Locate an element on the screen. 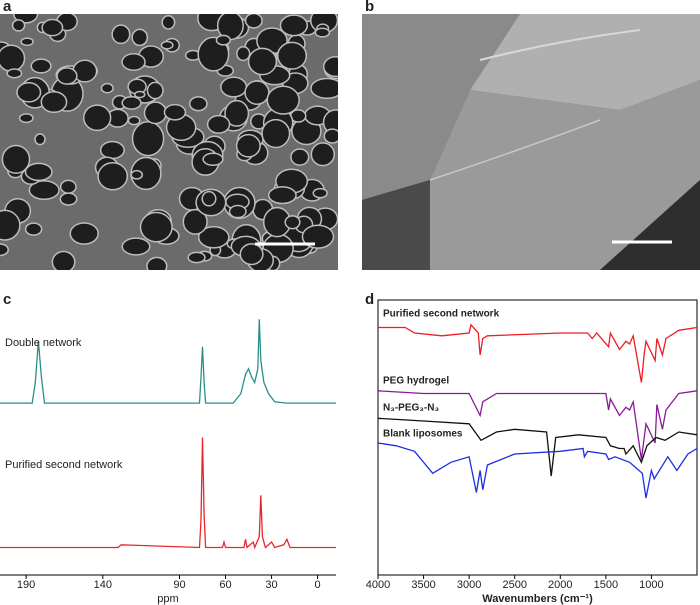 This screenshot has height=605, width=700. x-tick-label: 60 is located at coordinates (225, 585).